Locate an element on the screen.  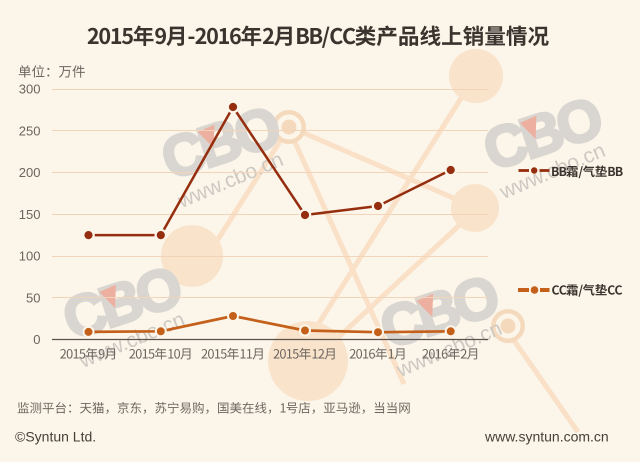
svg-text: ©Syntun Ltd. is located at coordinates (55, 437).